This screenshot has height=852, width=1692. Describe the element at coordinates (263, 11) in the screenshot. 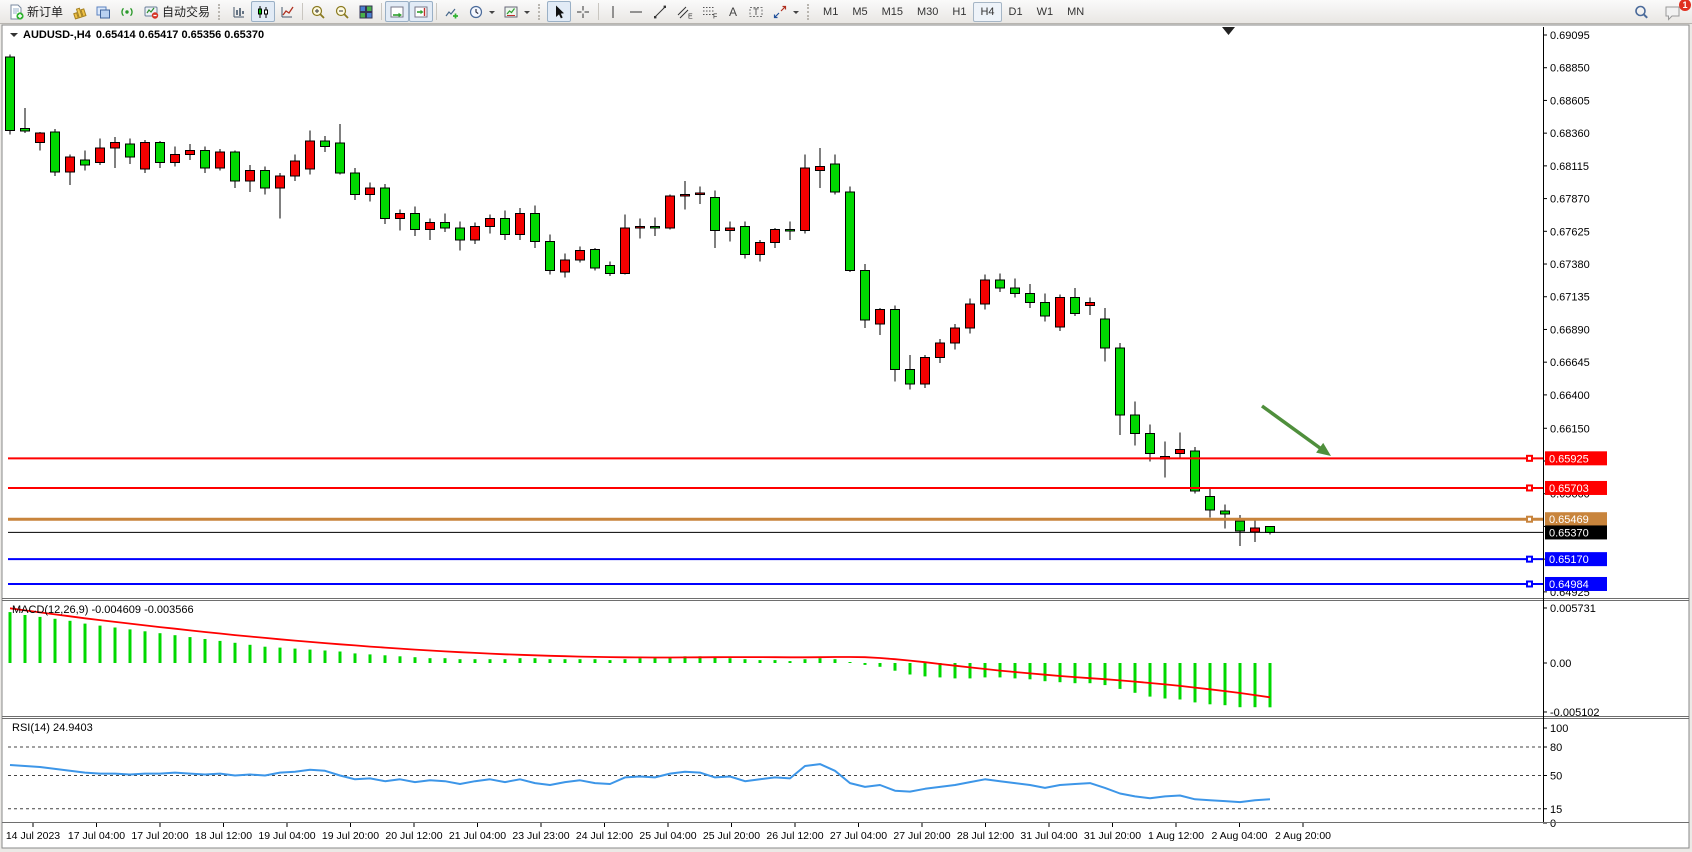

I see `candlestick-chart-button` at that location.